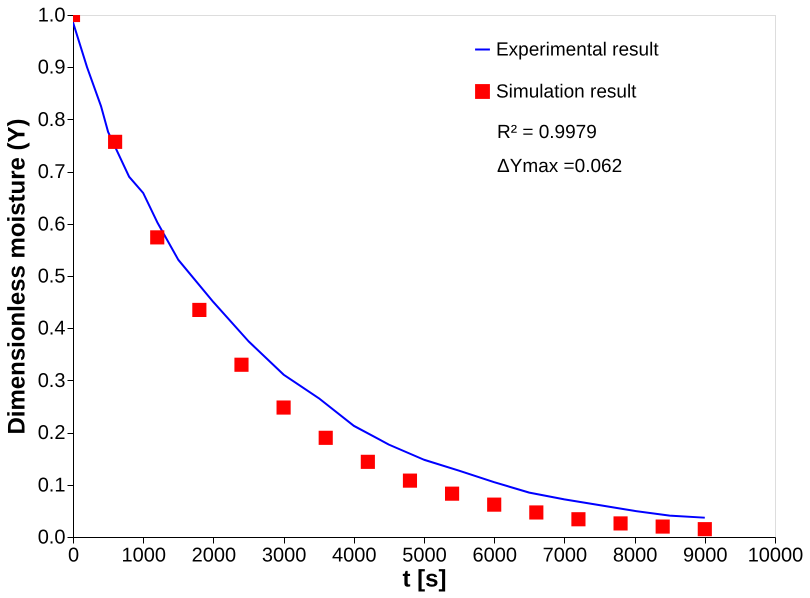  I want to click on y-tick-label: 0.8, so click(52, 119).